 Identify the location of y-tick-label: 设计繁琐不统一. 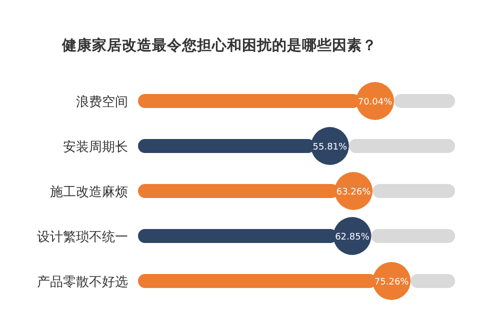
(82, 237).